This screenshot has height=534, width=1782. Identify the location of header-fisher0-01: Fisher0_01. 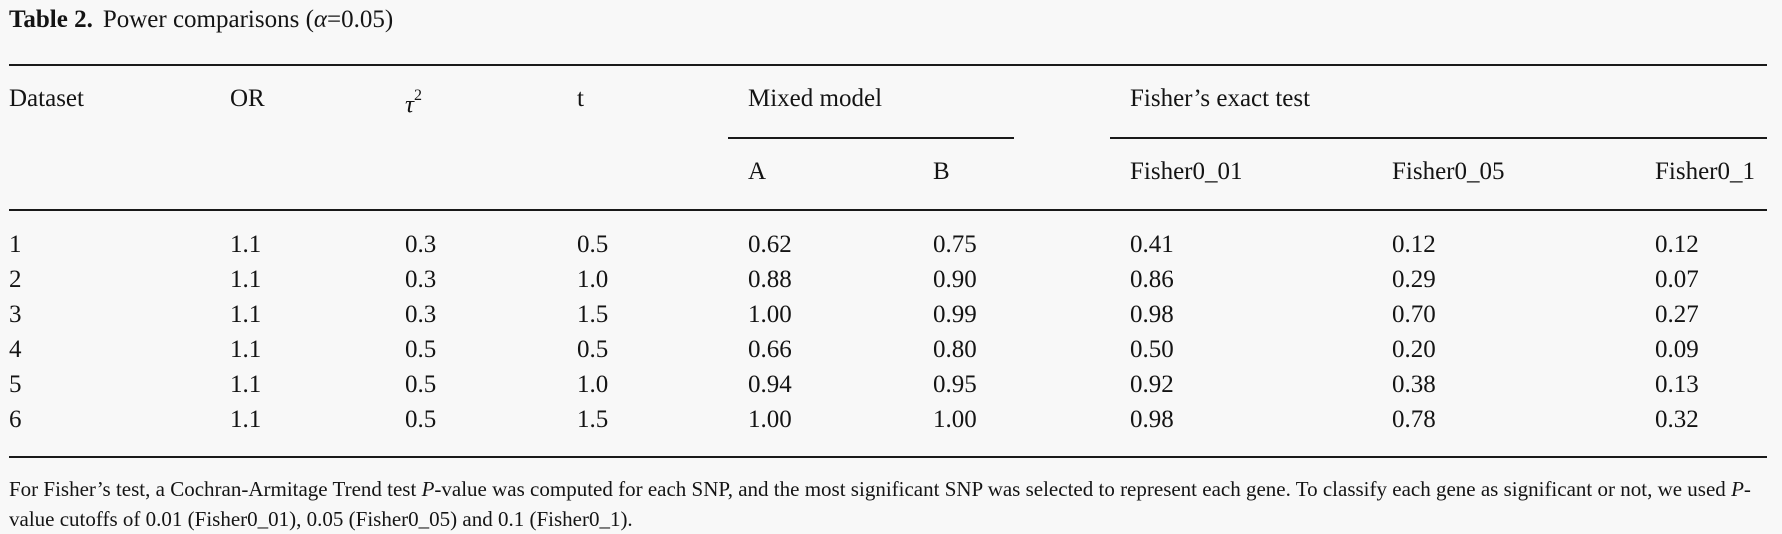
(1186, 171).